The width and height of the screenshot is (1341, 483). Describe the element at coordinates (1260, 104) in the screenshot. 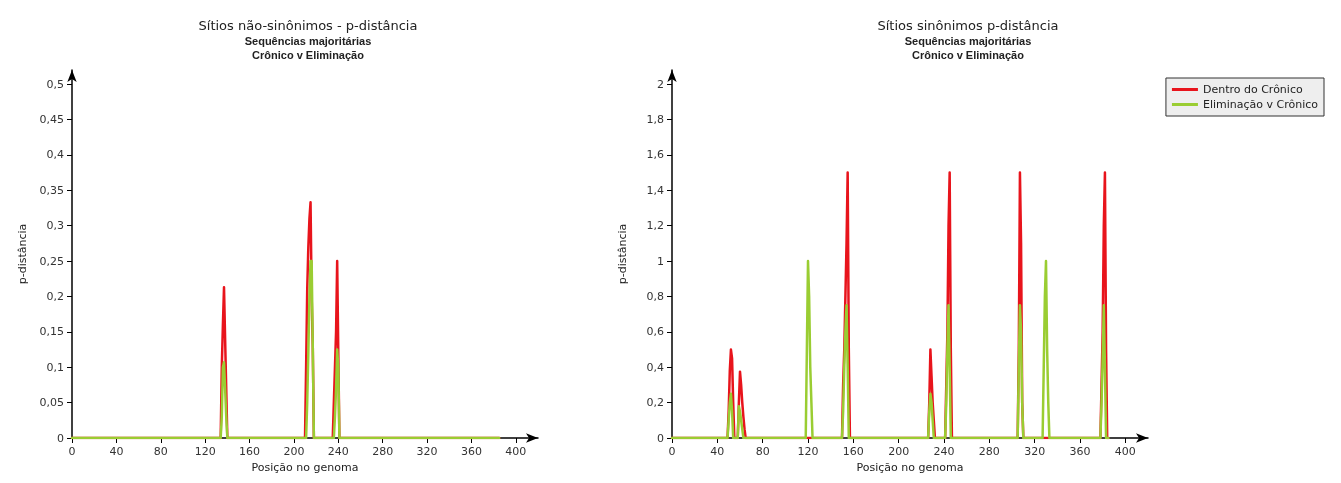

I see `legend-label: Eliminação v Crônico` at that location.